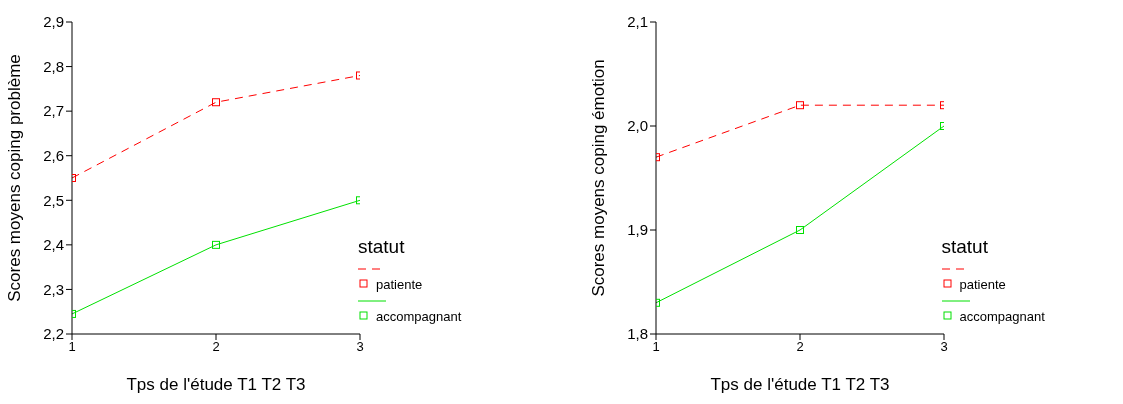 Image resolution: width=1123 pixels, height=404 pixels. Describe the element at coordinates (15, 178) in the screenshot. I see `y-axis-title: Scores moyens coping problème` at that location.